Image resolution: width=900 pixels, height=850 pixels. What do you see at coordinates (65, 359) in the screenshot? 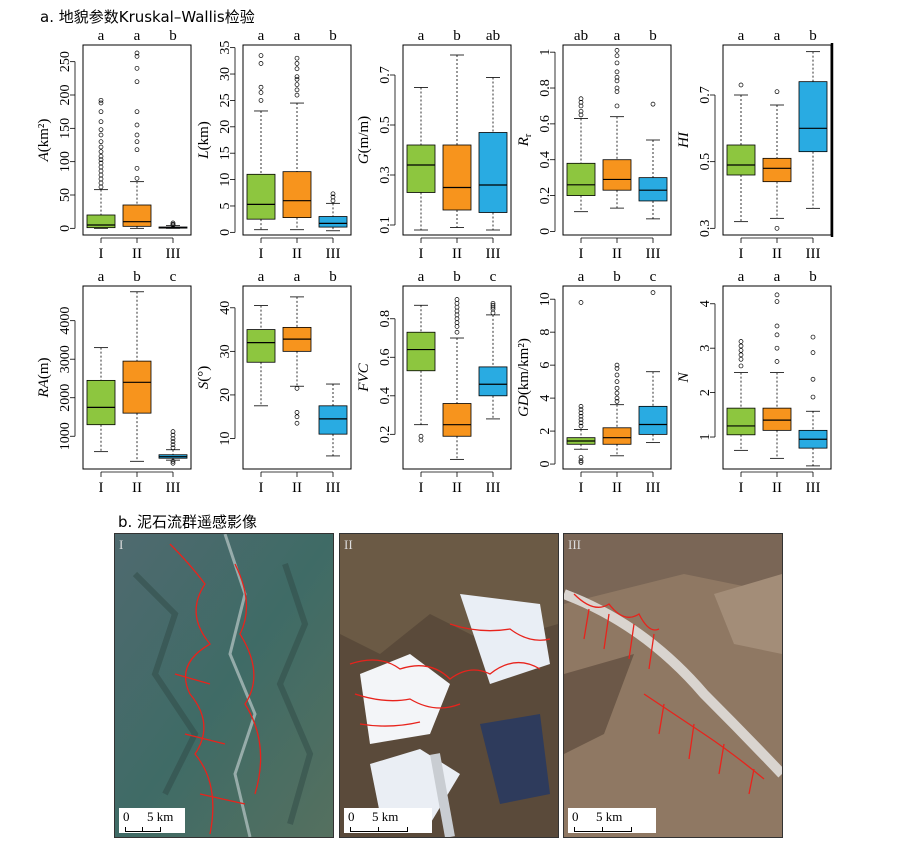
I see `y-tick-label: 3000` at bounding box center [65, 359].